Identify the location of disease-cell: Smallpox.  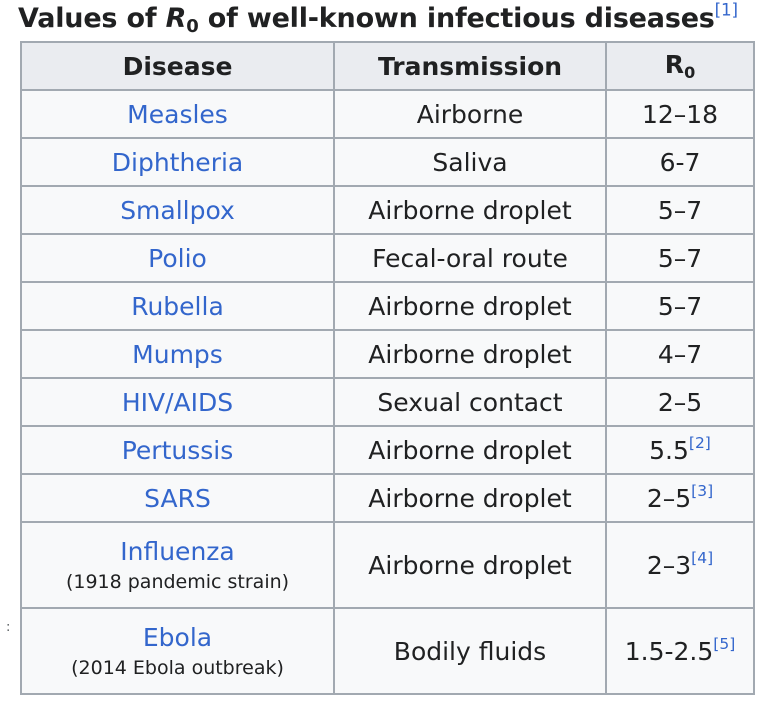
(177, 210).